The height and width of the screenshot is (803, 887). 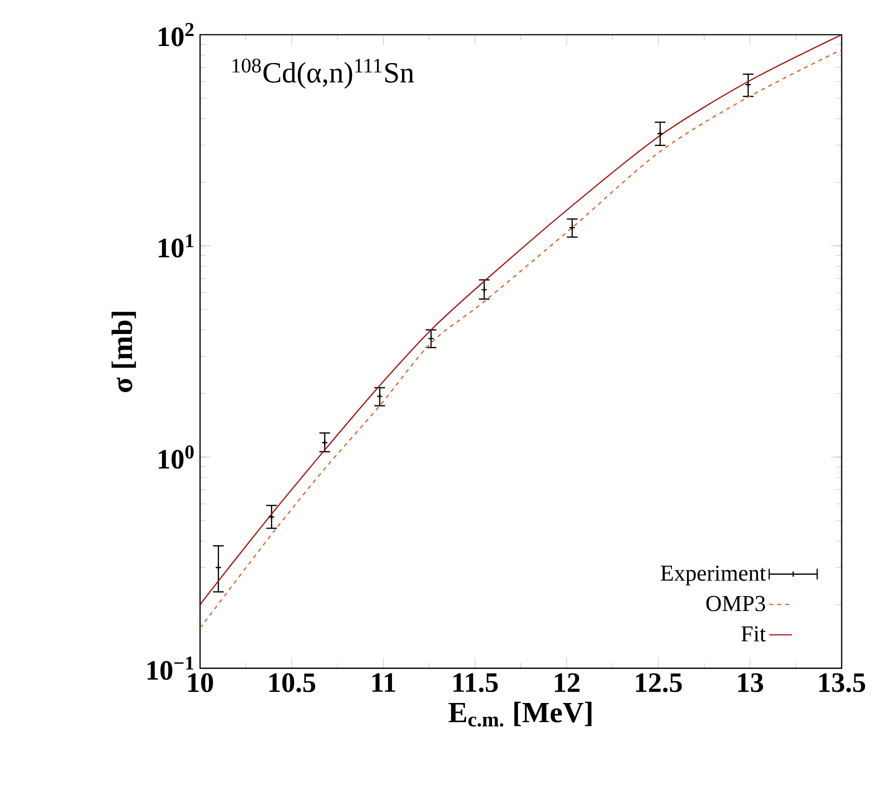 What do you see at coordinates (176, 34) in the screenshot?
I see `y-tick-label: 10$^{2}$` at bounding box center [176, 34].